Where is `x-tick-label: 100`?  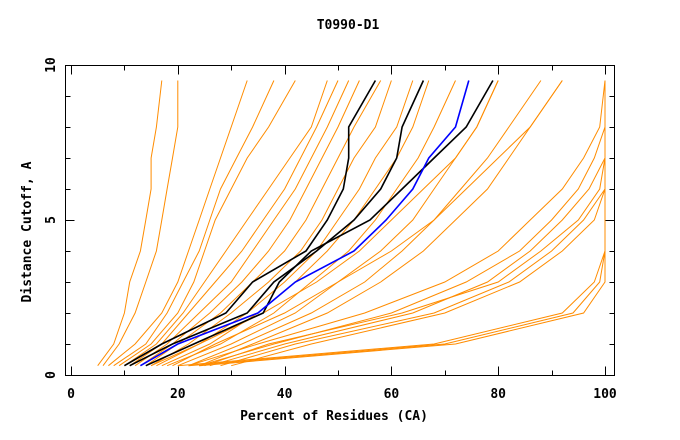
x-tick-label: 100 is located at coordinates (605, 394).